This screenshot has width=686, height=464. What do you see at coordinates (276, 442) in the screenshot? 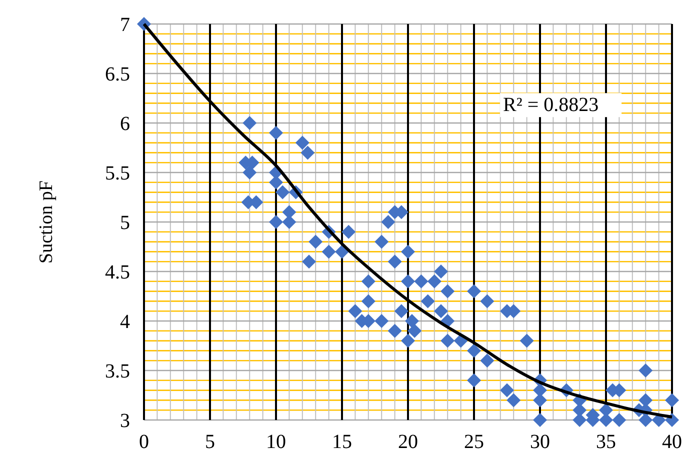
I see `x-tick-label: 10` at bounding box center [276, 442].